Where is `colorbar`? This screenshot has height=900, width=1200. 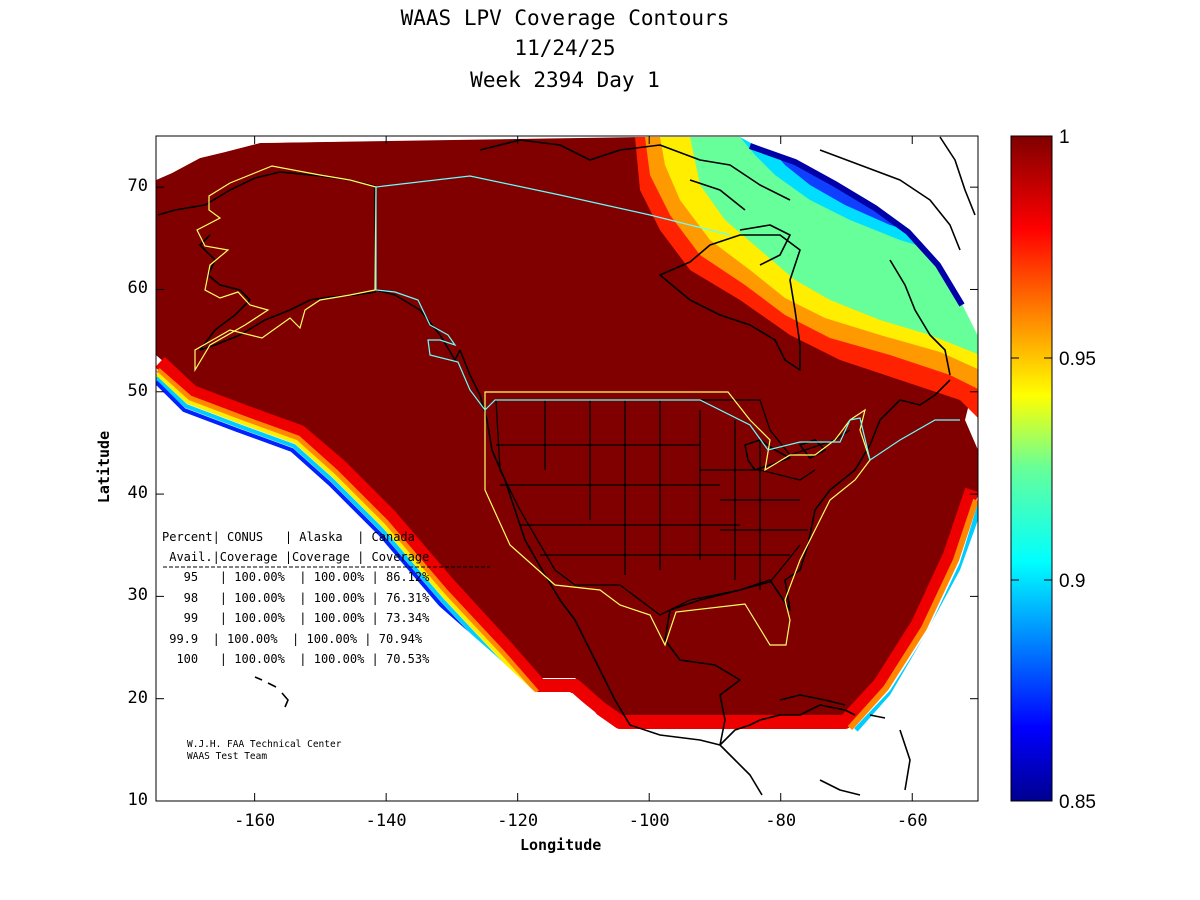
colorbar is located at coordinates (1031, 468).